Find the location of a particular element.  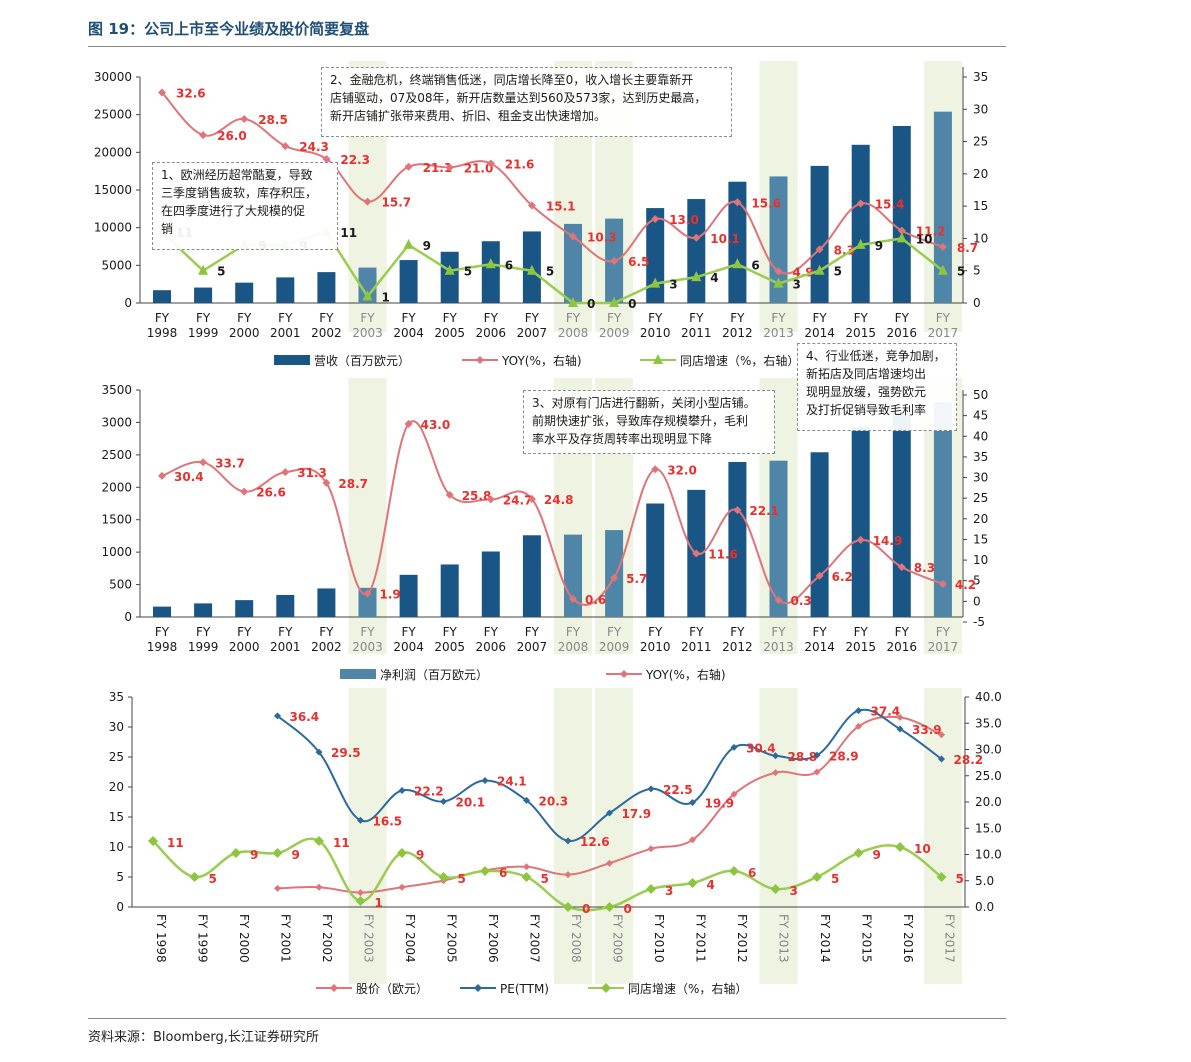

p1-yoy-label: 6.5 is located at coordinates (638, 262).